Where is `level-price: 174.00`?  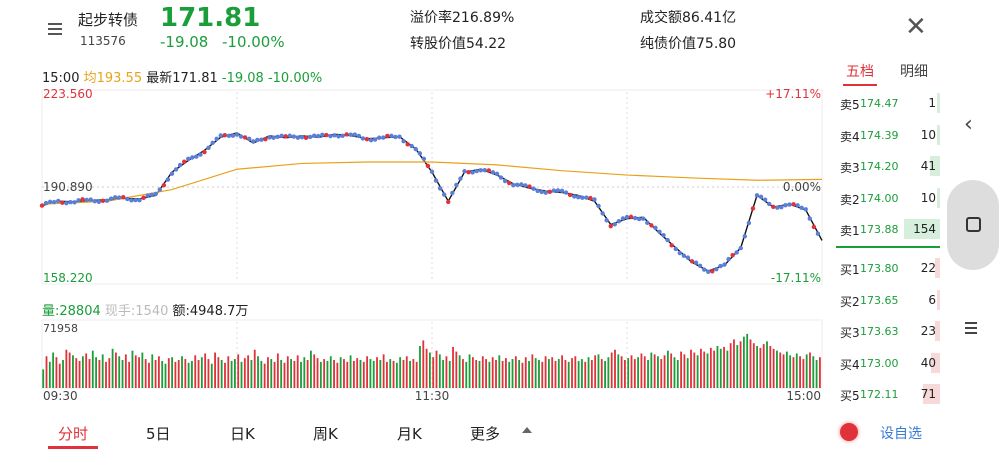
level-price: 174.00 is located at coordinates (879, 198).